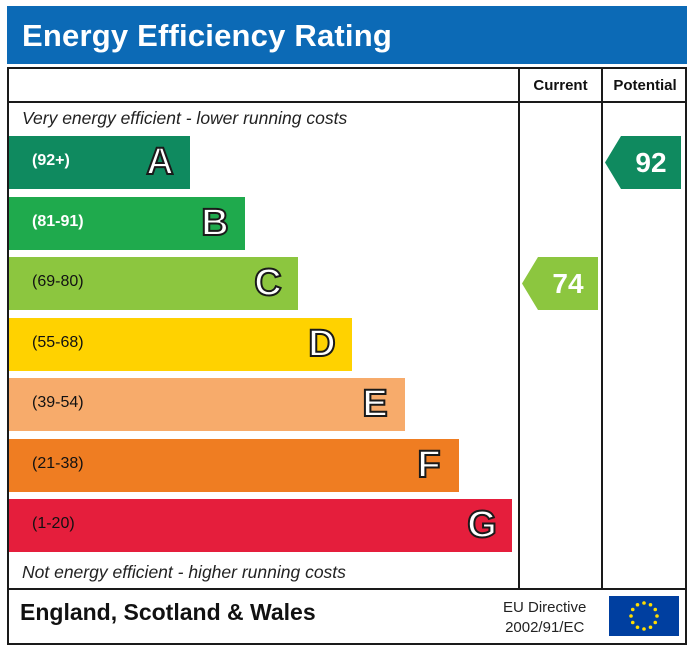  What do you see at coordinates (207, 404) in the screenshot?
I see `band-e: (39-54) E` at bounding box center [207, 404].